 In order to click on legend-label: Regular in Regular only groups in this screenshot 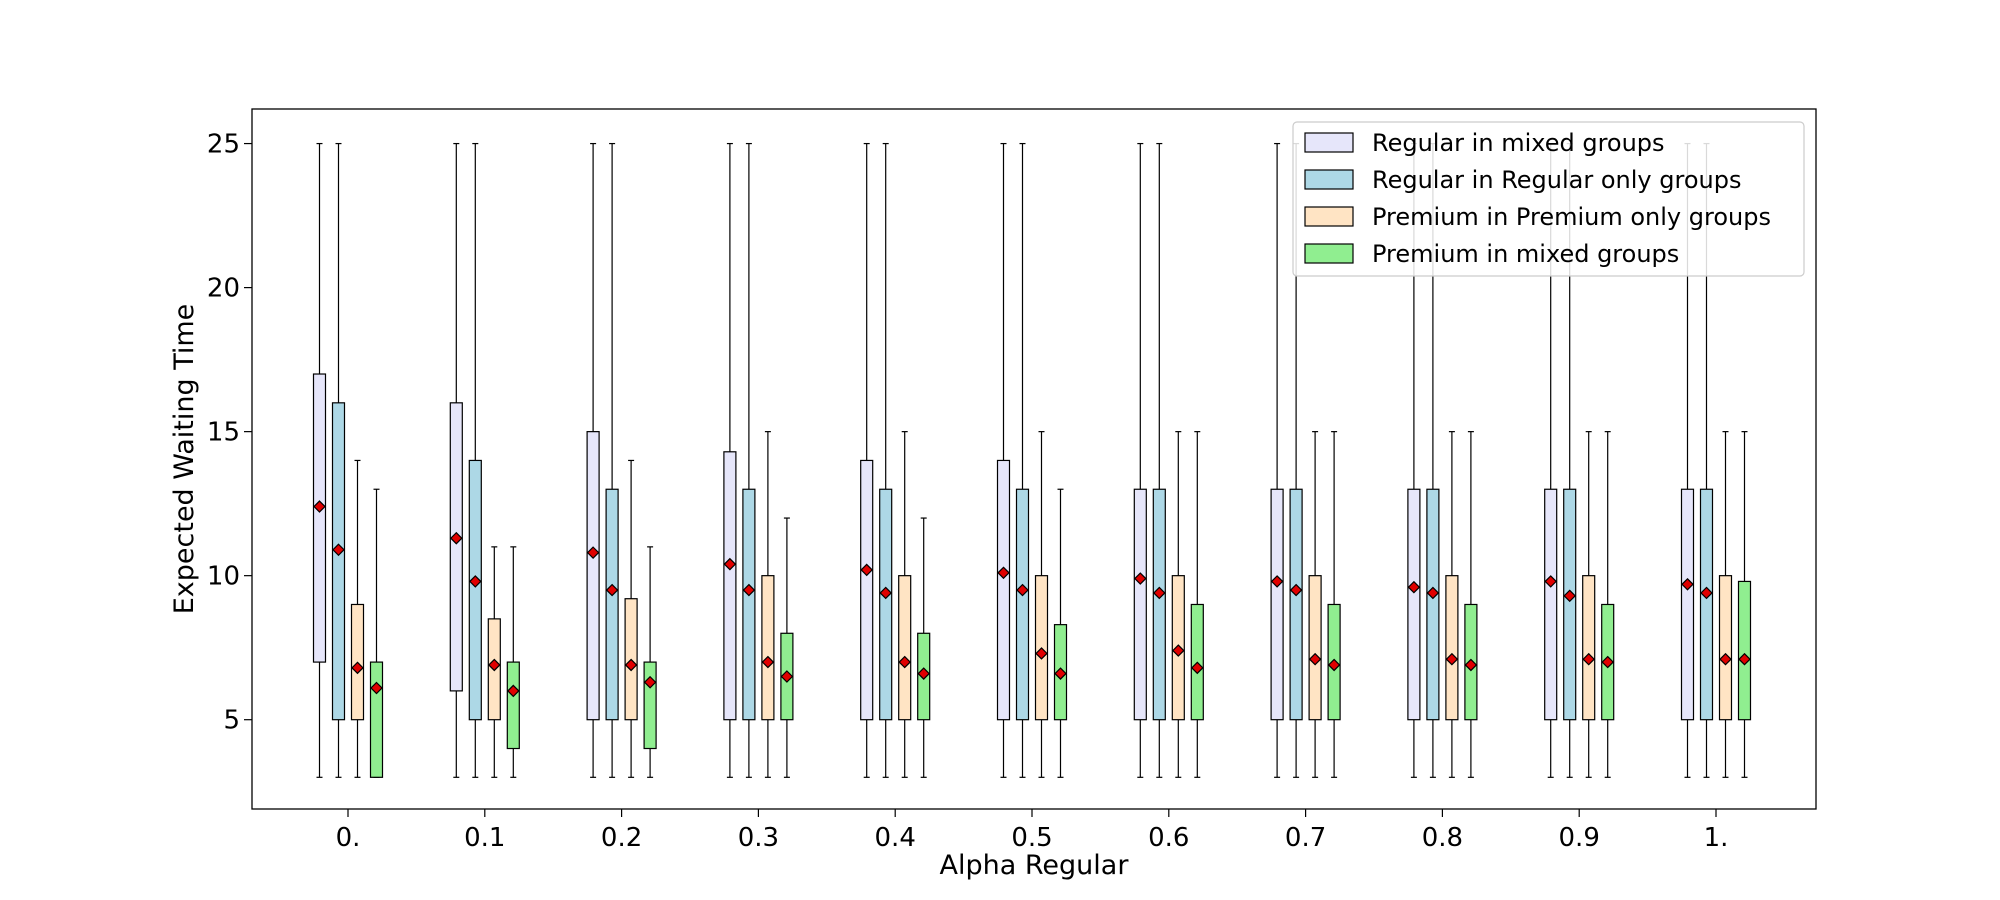, I will do `click(1556, 180)`.